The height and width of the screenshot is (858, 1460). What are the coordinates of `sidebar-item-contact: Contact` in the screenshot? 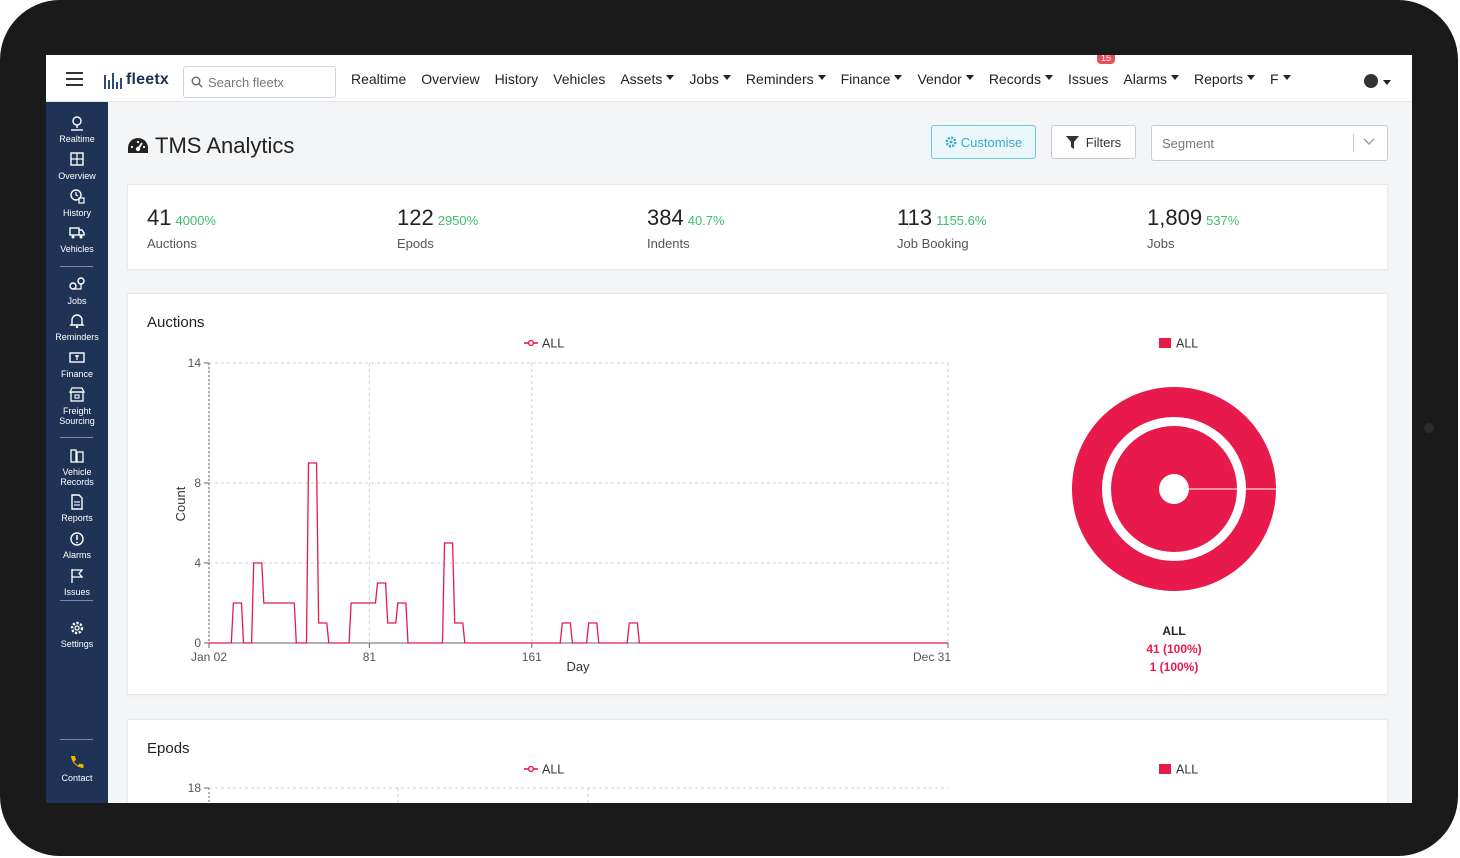 It's located at (77, 768).